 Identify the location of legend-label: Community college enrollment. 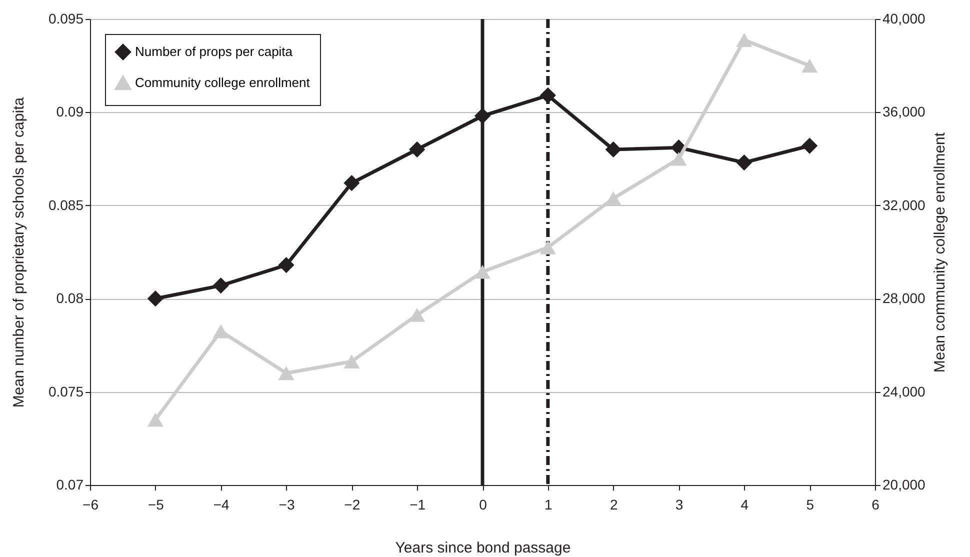
(222, 82).